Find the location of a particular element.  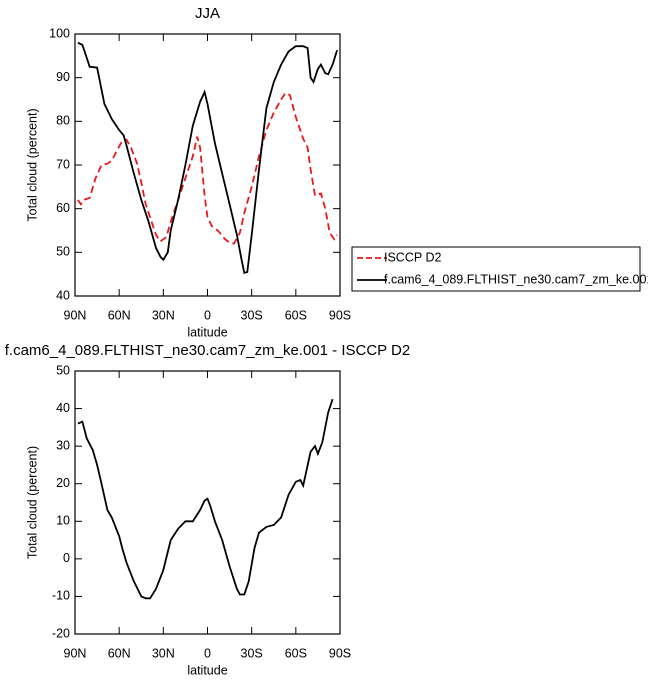

legend-label: f.cam6_4_089.FLTHIST_ne30.cam7_zm_ke.001 is located at coordinates (516, 279).